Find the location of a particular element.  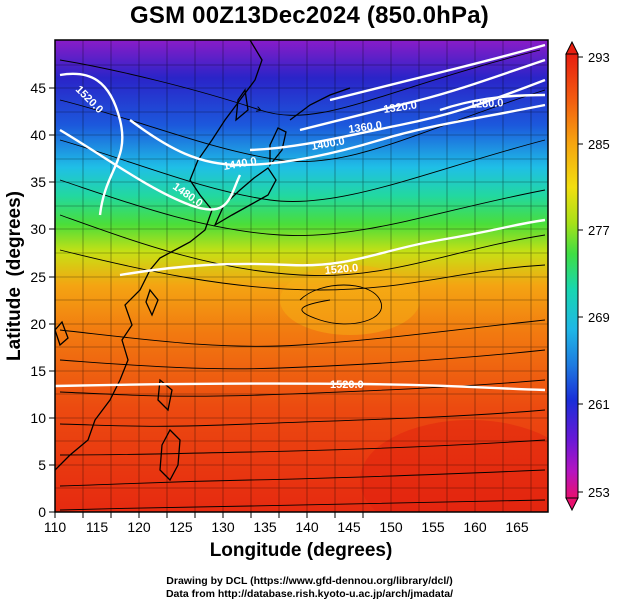

colorbar-tick-label: 253 is located at coordinates (599, 492).